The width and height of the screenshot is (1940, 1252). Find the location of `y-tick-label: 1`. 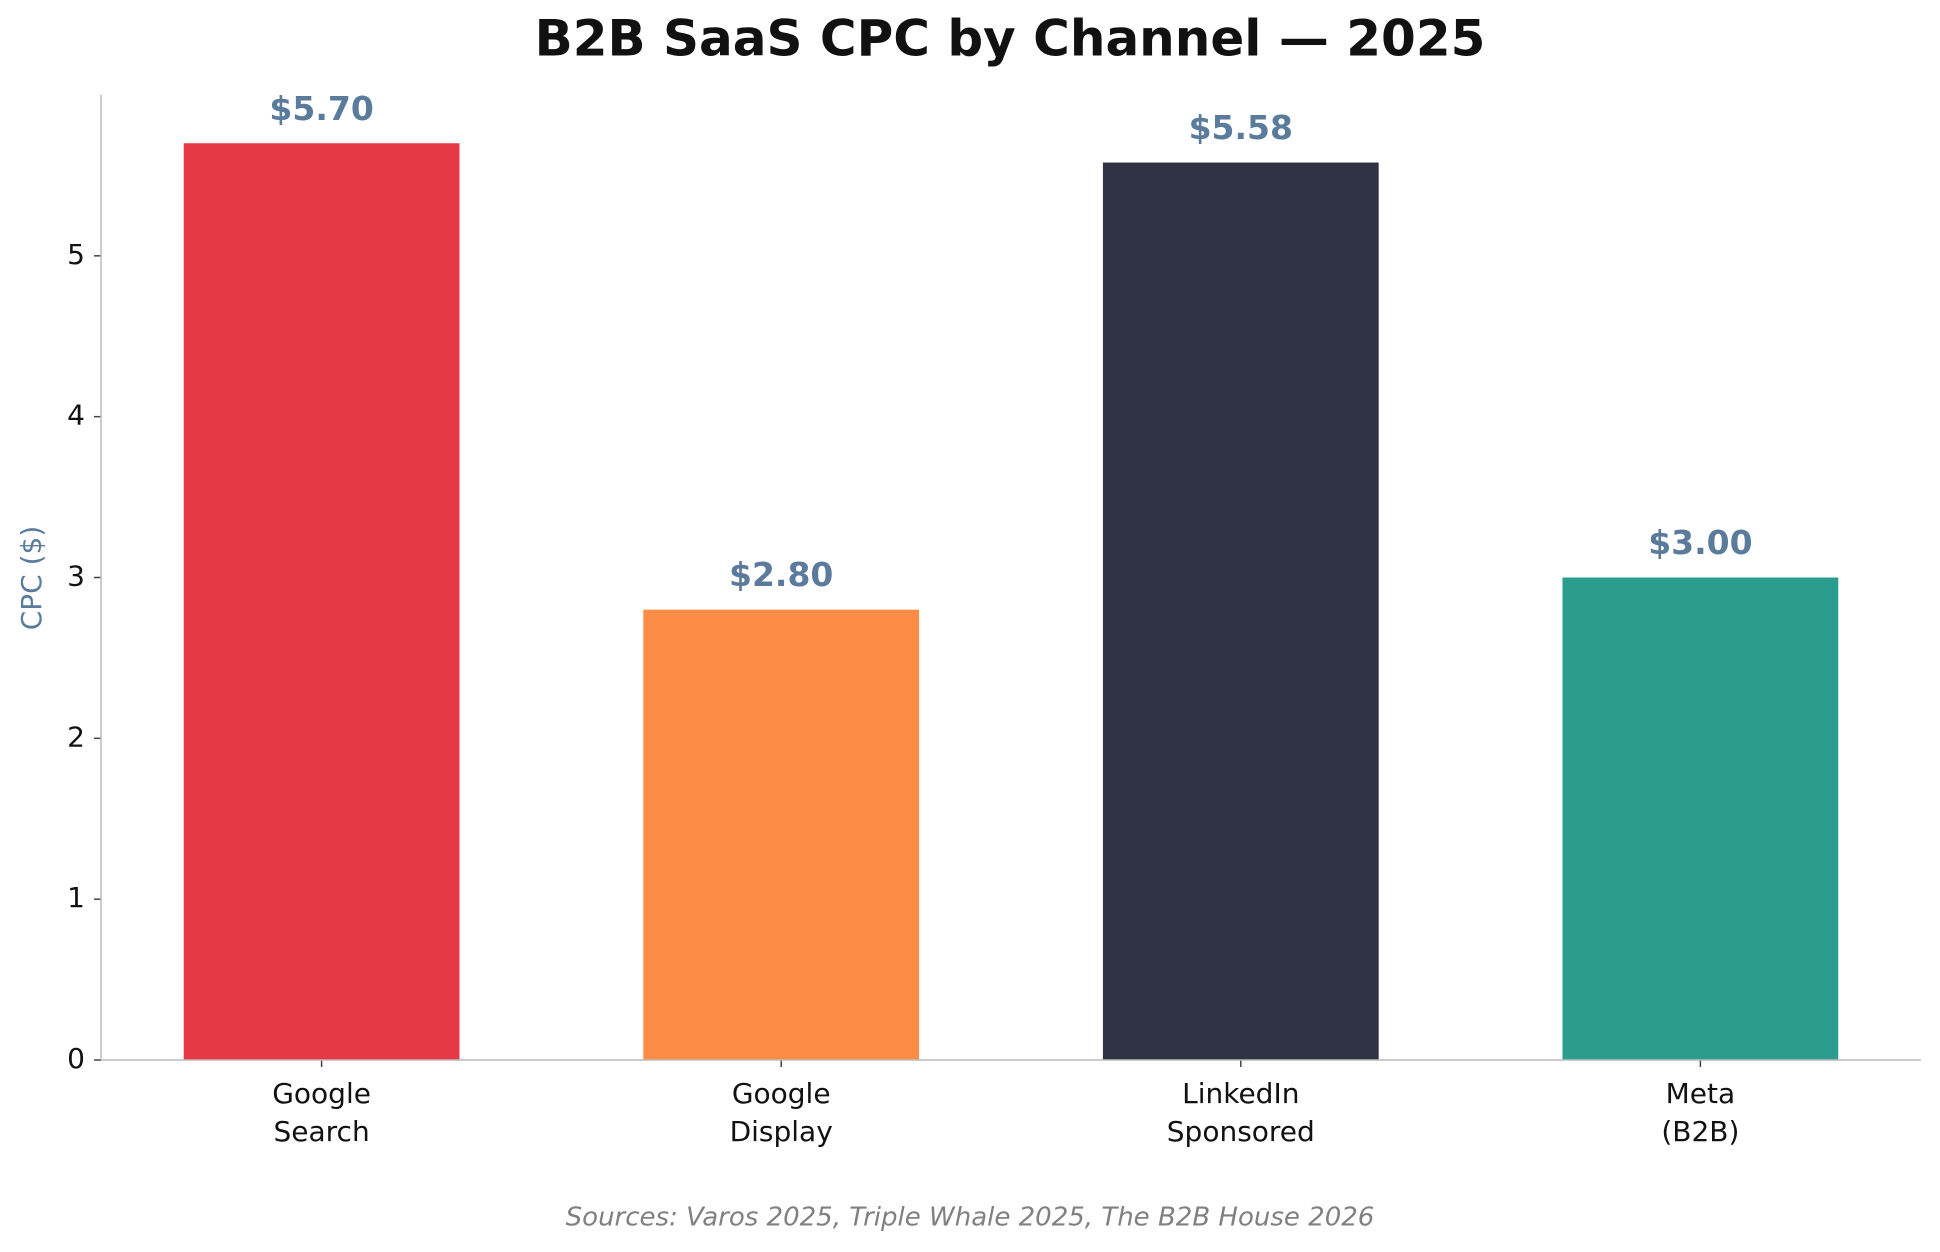

y-tick-label: 1 is located at coordinates (76, 897).